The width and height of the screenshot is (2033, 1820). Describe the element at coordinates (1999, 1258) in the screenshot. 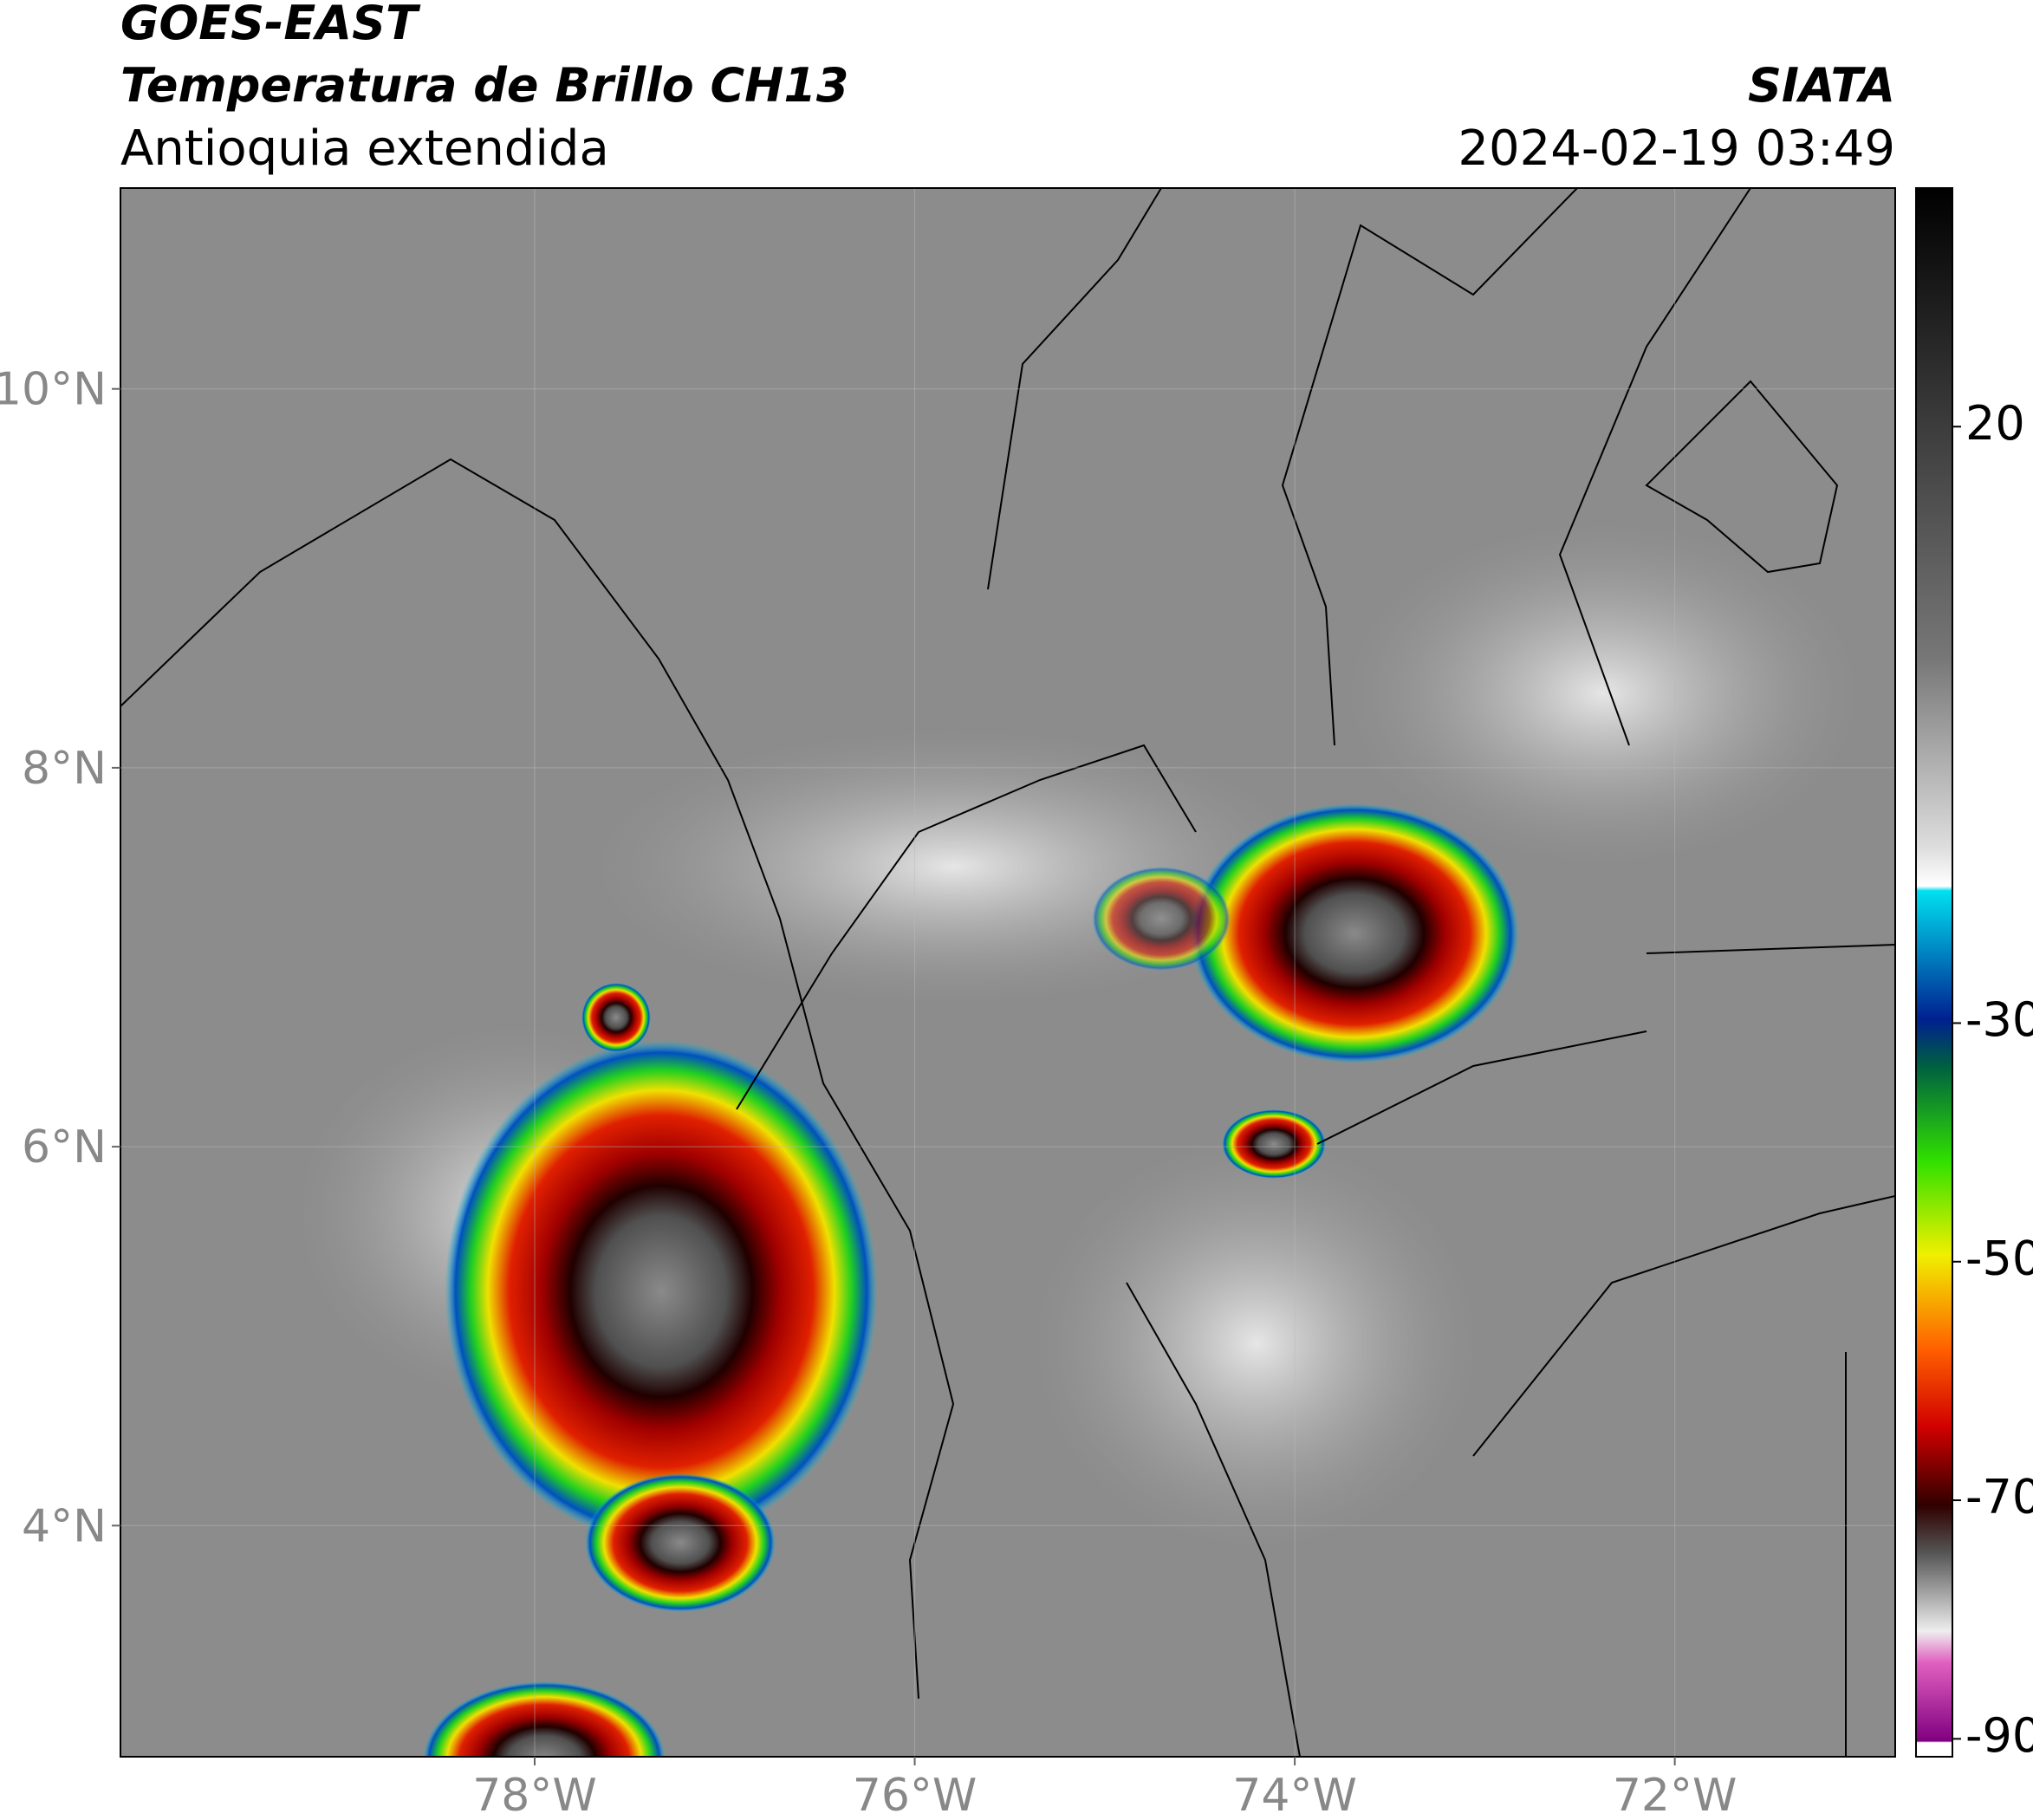

I see `colorbar-tick-label: -50` at that location.